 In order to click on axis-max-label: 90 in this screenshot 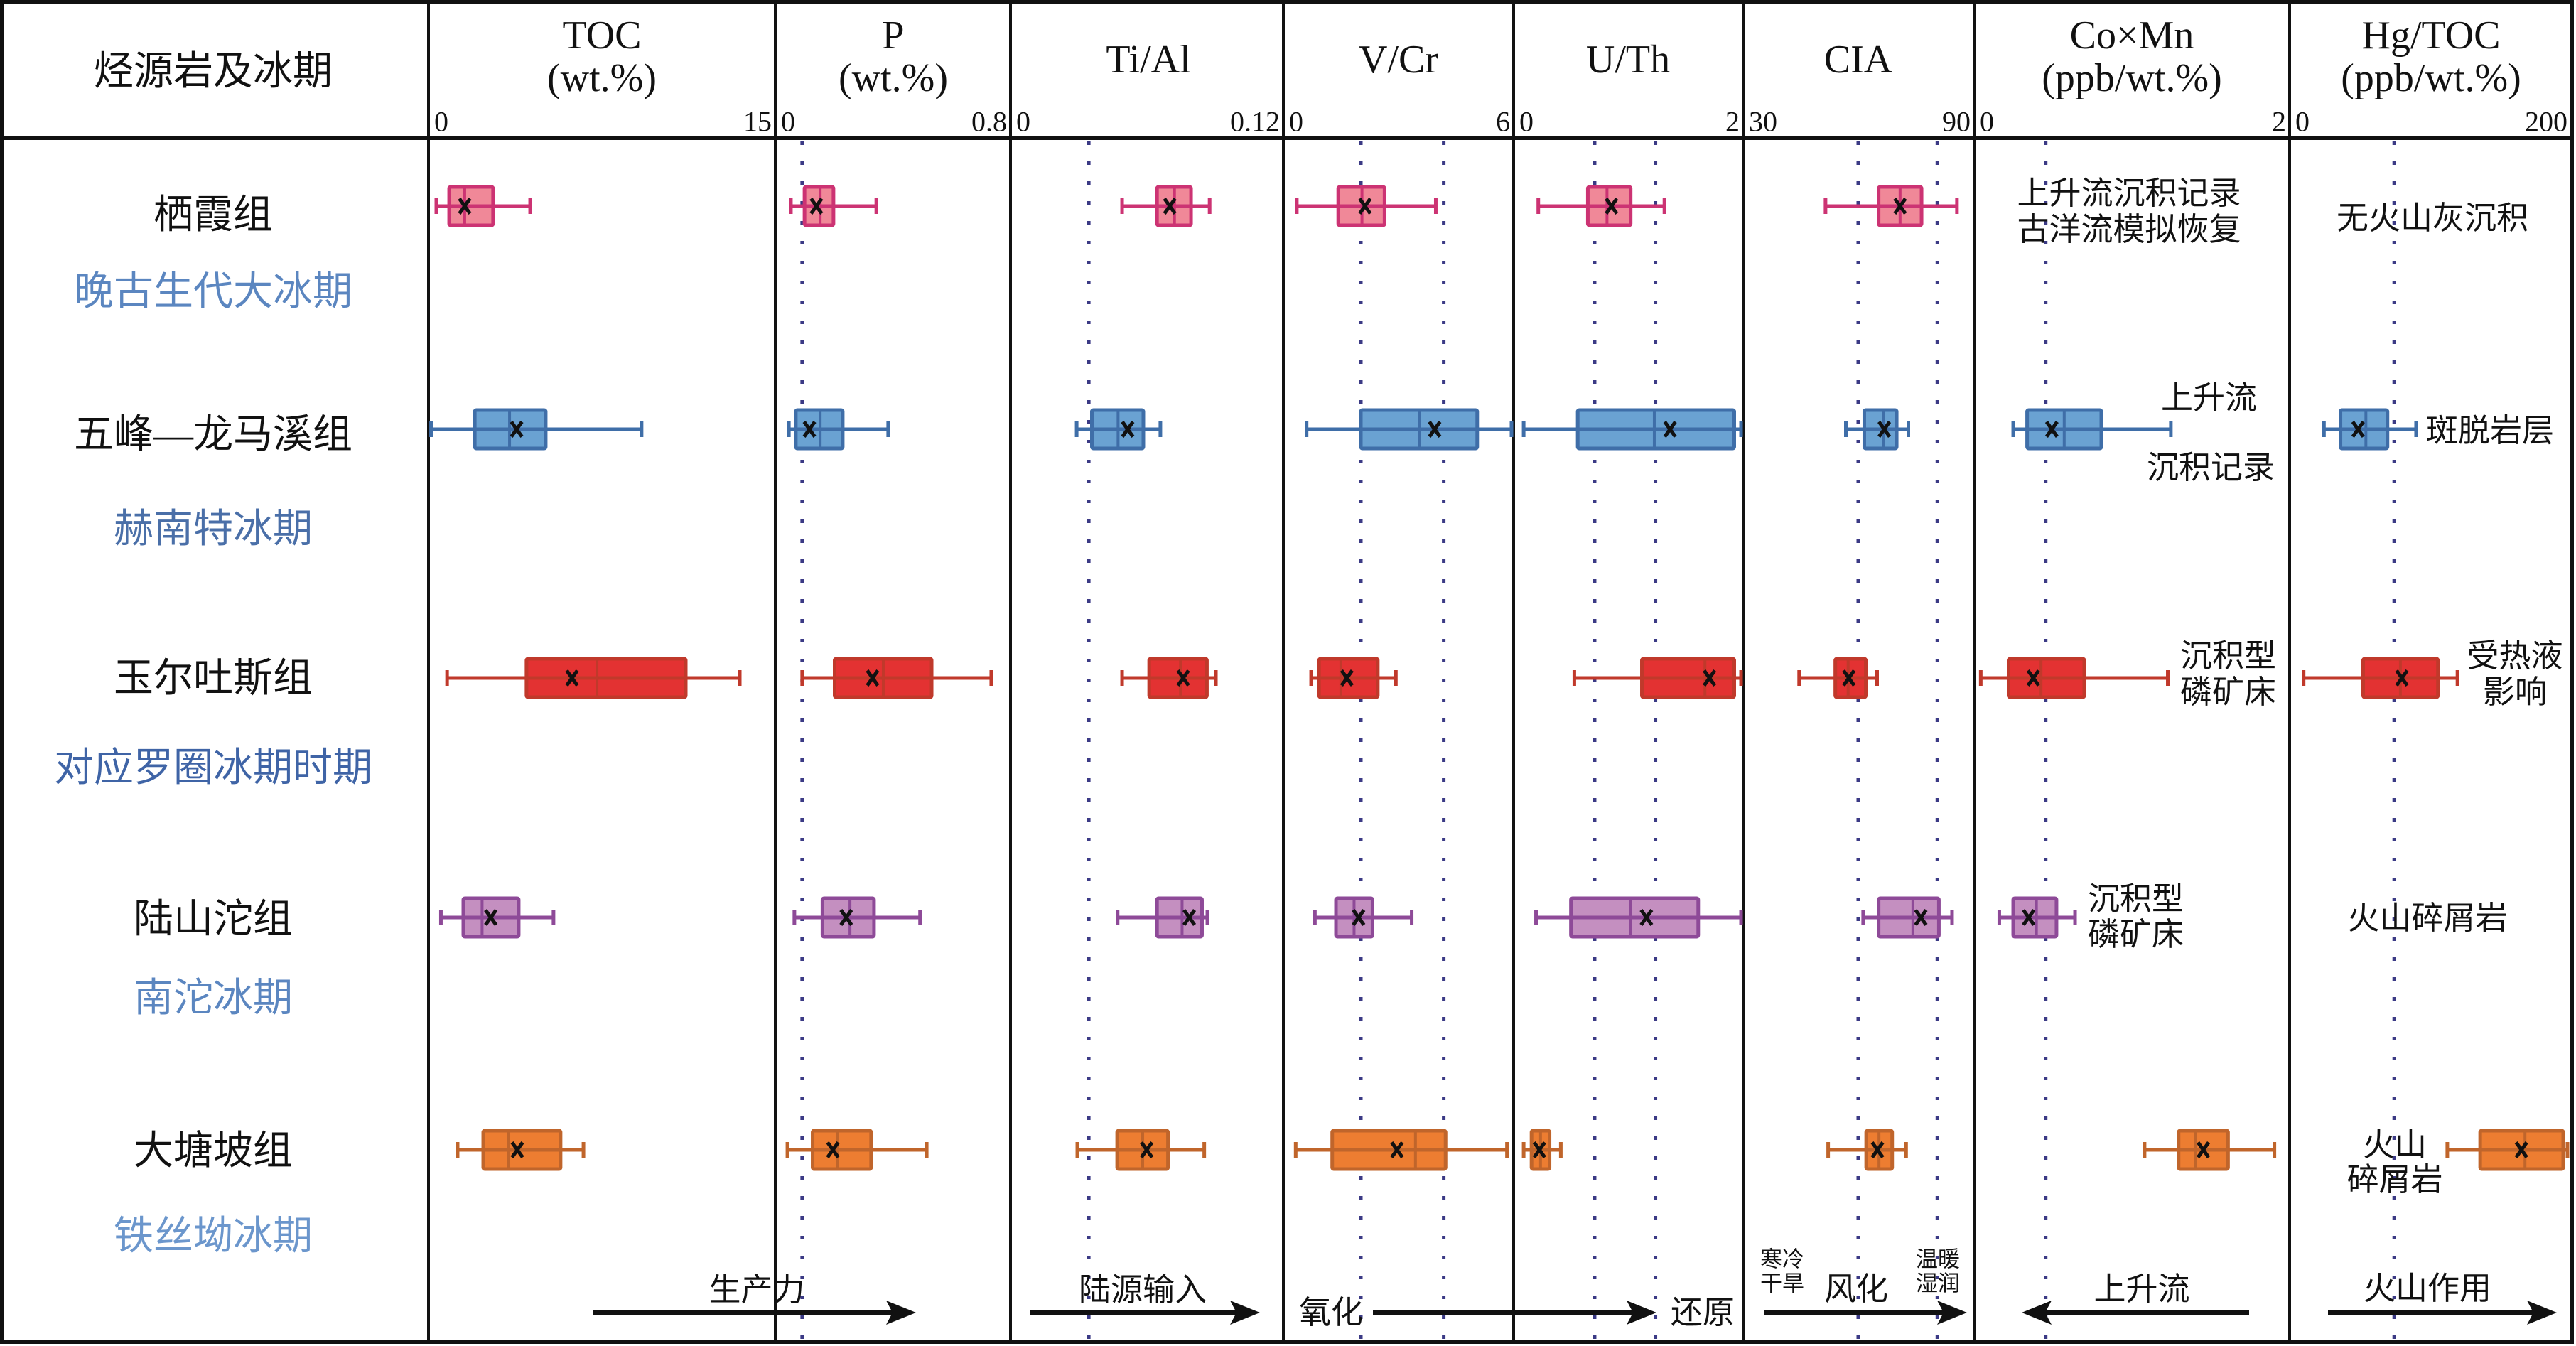, I will do `click(1956, 122)`.